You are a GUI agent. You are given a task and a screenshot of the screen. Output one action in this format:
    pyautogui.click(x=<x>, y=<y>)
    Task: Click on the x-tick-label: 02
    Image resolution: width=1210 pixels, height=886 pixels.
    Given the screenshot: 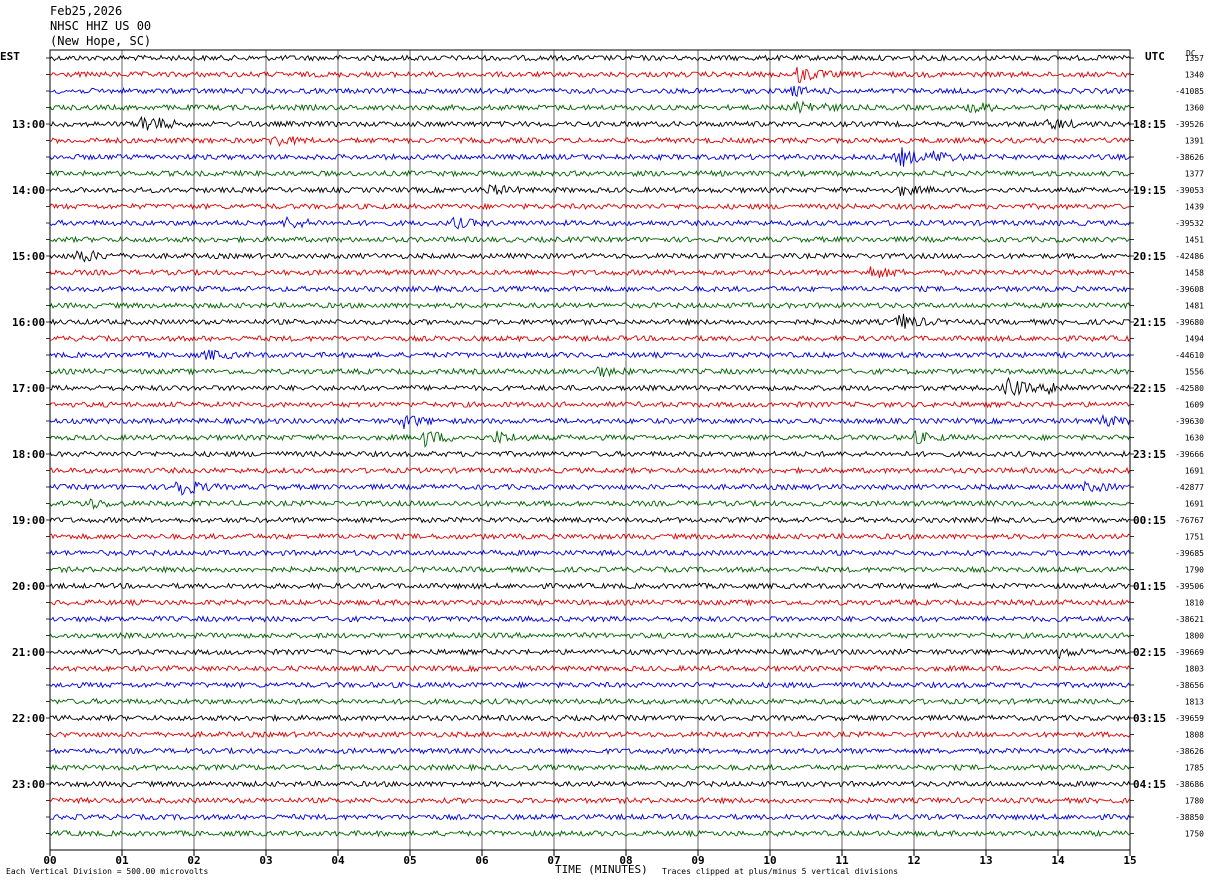 What is the action you would take?
    pyautogui.click(x=193, y=860)
    